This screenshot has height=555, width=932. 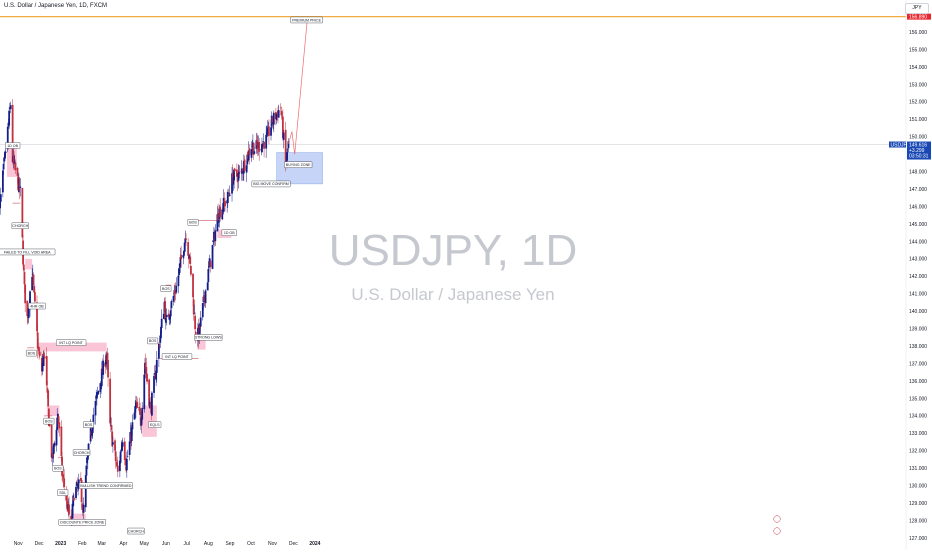 What do you see at coordinates (166, 289) in the screenshot?
I see `annotation-16: BOS` at bounding box center [166, 289].